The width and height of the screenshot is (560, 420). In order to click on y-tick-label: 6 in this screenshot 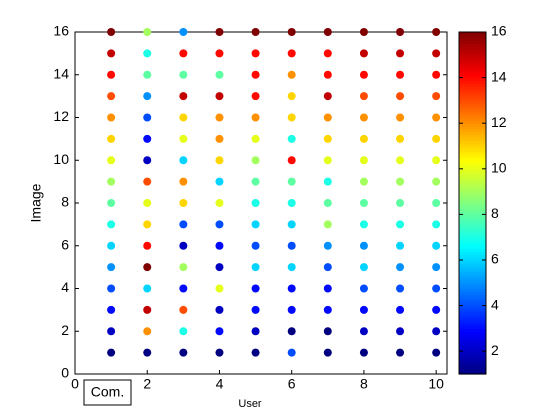, I will do `click(65, 244)`.